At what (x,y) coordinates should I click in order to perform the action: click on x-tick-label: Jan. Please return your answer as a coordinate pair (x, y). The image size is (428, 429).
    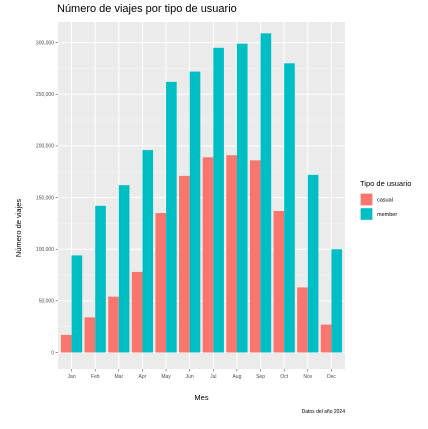
    Looking at the image, I should click on (72, 377).